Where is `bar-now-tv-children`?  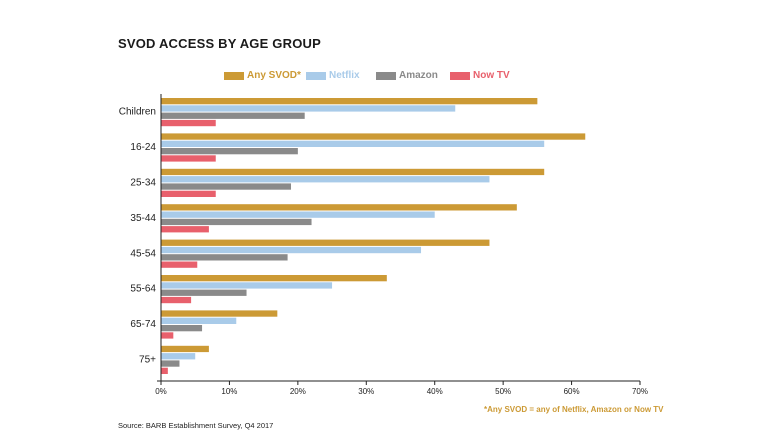
bar-now-tv-children is located at coordinates (188, 123).